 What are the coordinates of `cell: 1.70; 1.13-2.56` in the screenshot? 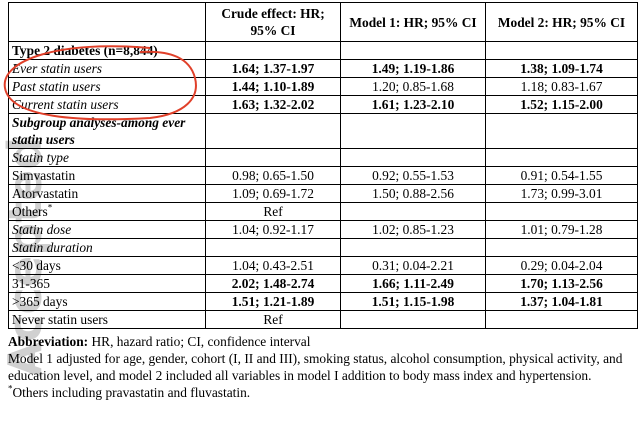 It's located at (561, 283).